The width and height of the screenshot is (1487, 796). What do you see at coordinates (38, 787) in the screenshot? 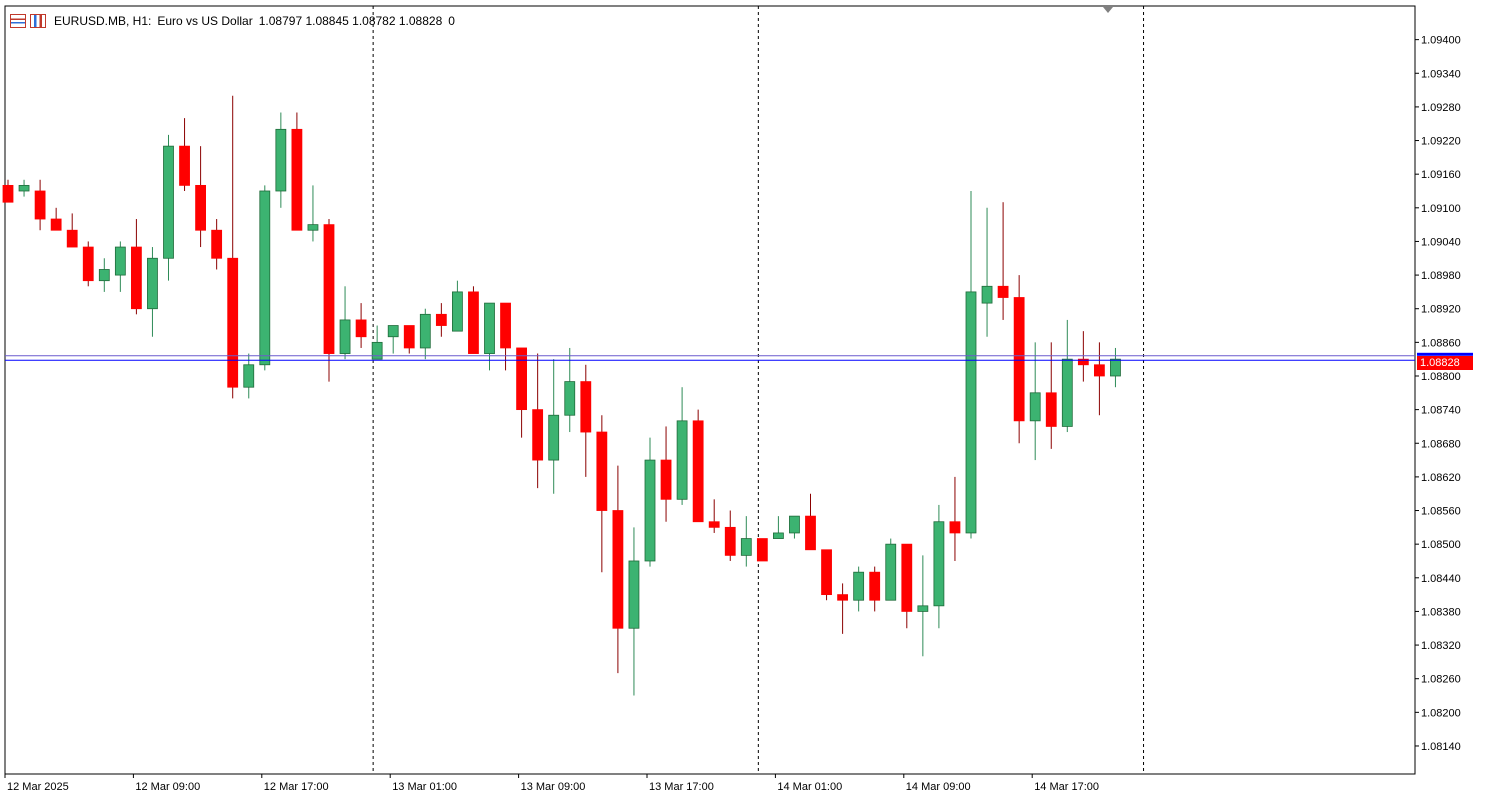
I see `x-tick-label: 12 Mar 2025` at bounding box center [38, 787].